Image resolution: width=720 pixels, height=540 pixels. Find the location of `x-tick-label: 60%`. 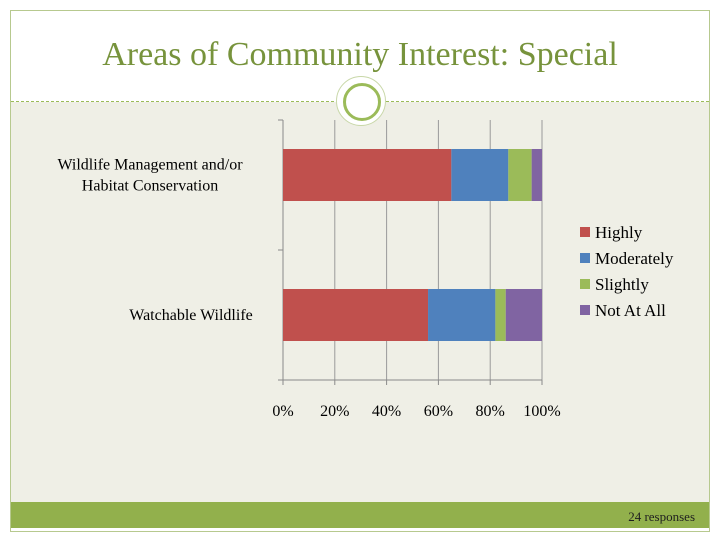

x-tick-label: 60% is located at coordinates (438, 411).